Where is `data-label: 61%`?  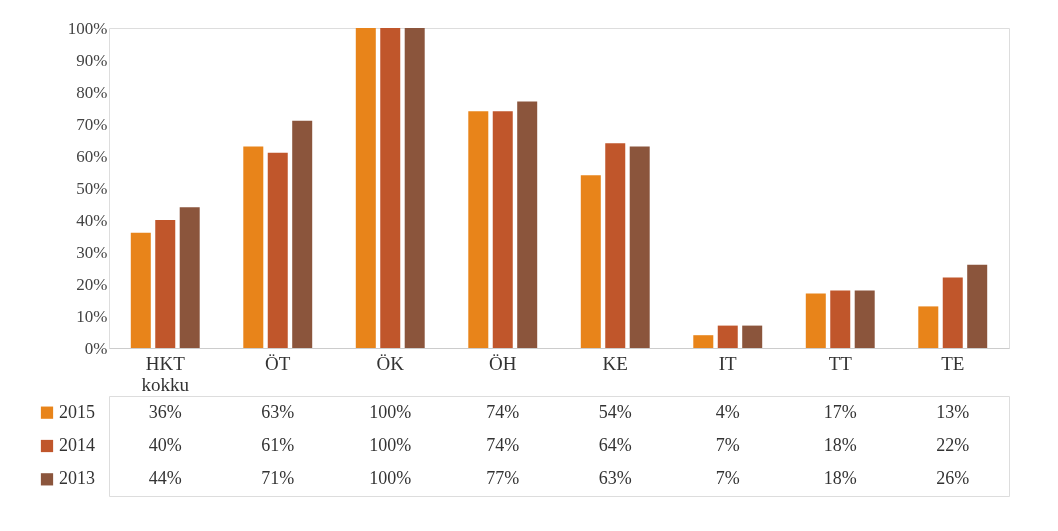
data-label: 61% is located at coordinates (278, 445).